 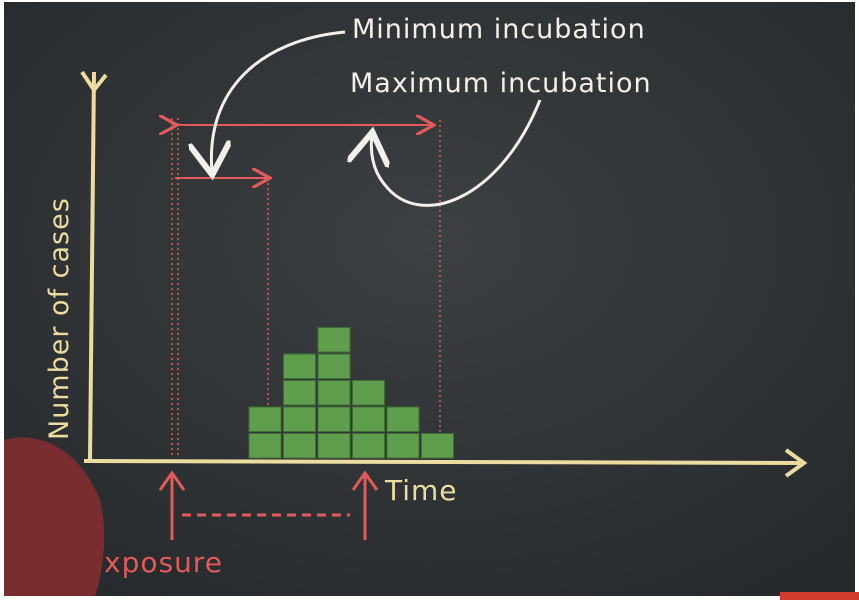 What do you see at coordinates (499, 29) in the screenshot?
I see `min-label: Minimum incubation` at bounding box center [499, 29].